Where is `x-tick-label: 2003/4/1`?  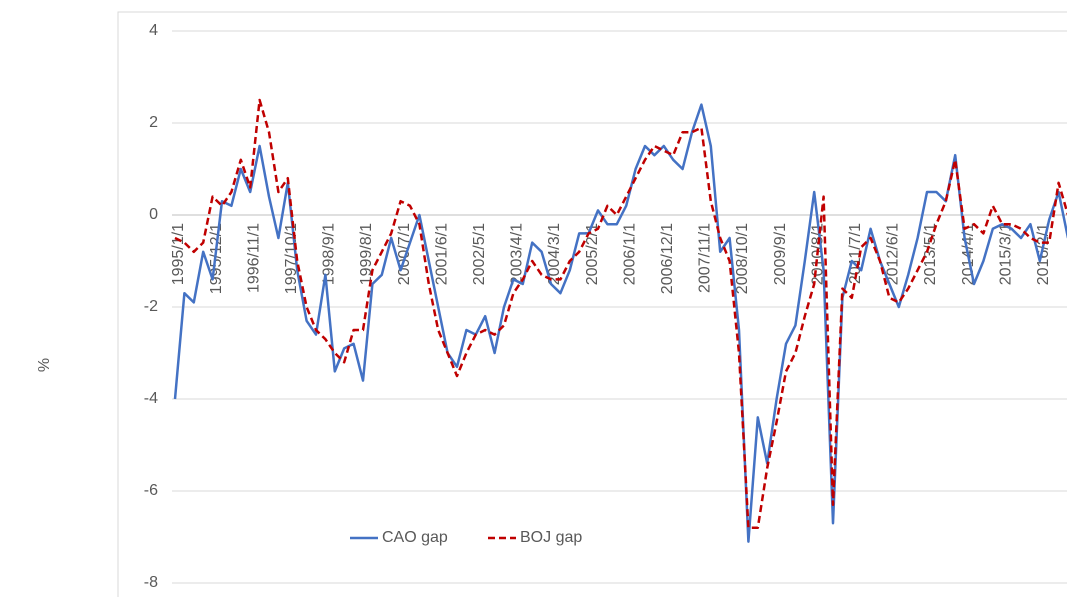
x-tick-label: 2003/4/1 is located at coordinates (517, 254).